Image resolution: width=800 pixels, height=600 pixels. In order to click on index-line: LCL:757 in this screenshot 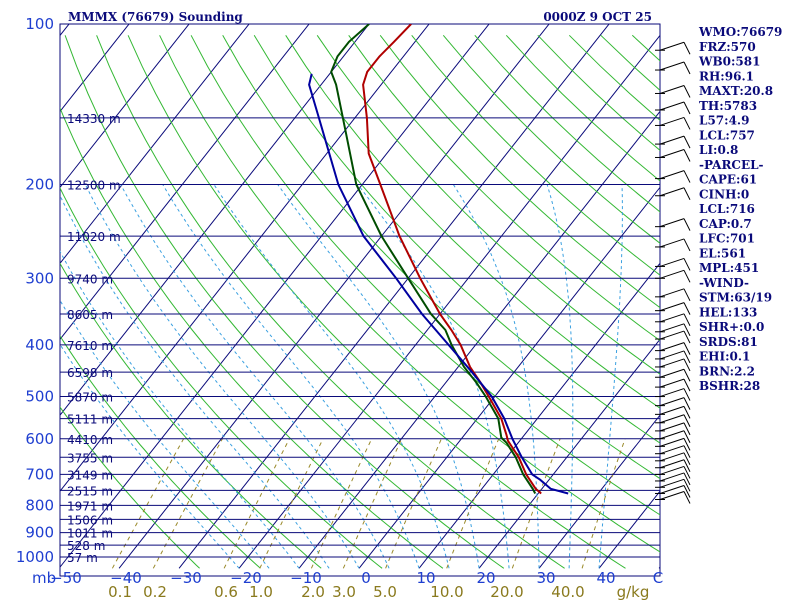, I will do `click(727, 135)`.